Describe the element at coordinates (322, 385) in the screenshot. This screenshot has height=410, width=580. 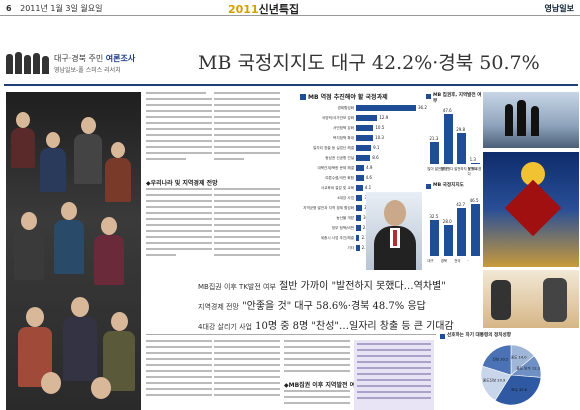
I see `section-heading-development: ◆MB집권 이후 지역발전 여부` at that location.